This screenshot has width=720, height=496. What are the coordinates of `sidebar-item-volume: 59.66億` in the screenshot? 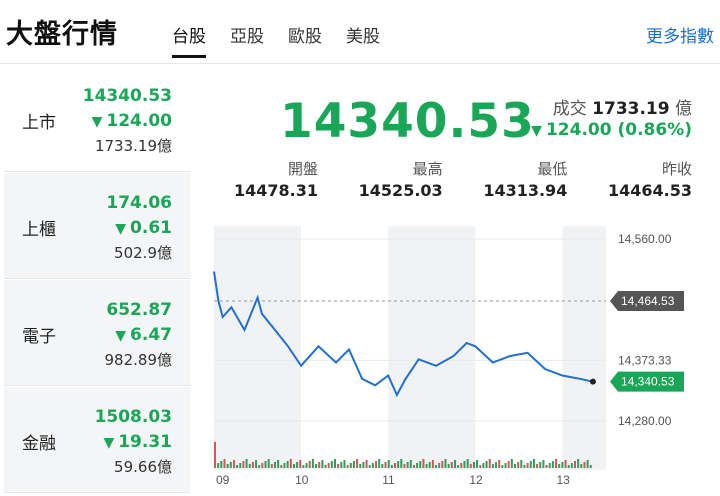 It's located at (143, 467).